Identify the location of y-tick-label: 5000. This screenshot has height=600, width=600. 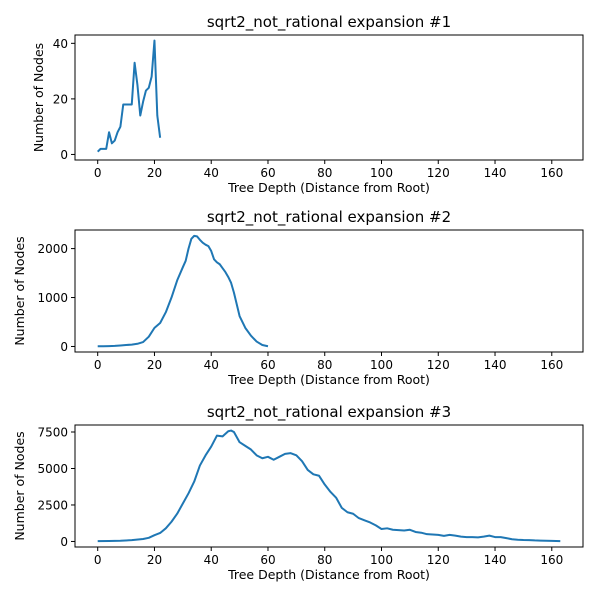
(52, 469).